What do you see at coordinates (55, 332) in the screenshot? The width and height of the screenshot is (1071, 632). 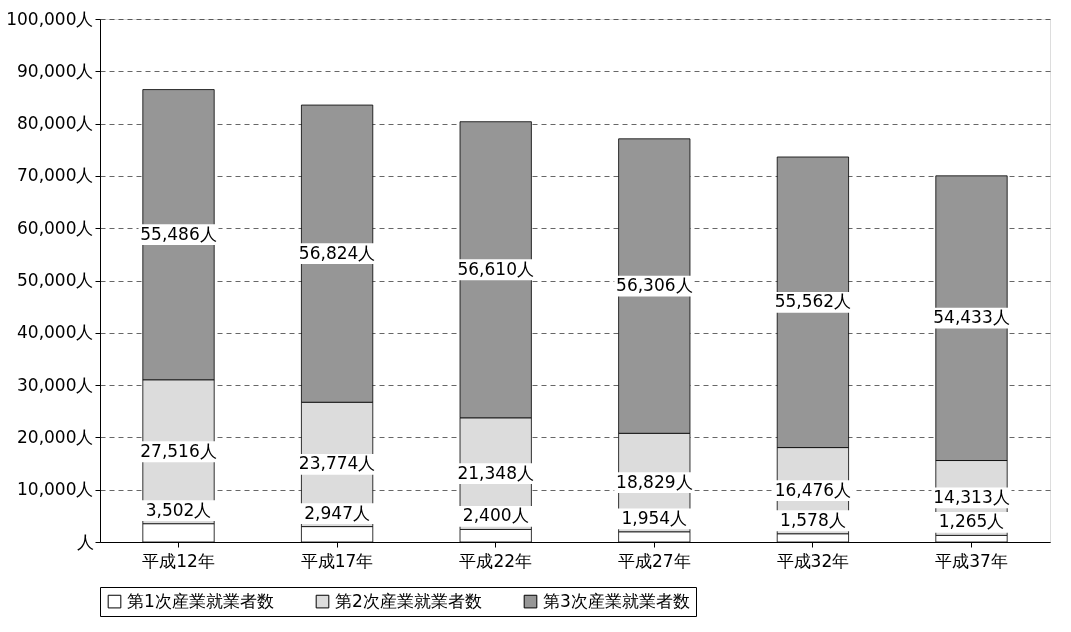 I see `y-tick-label: 40,000人` at bounding box center [55, 332].